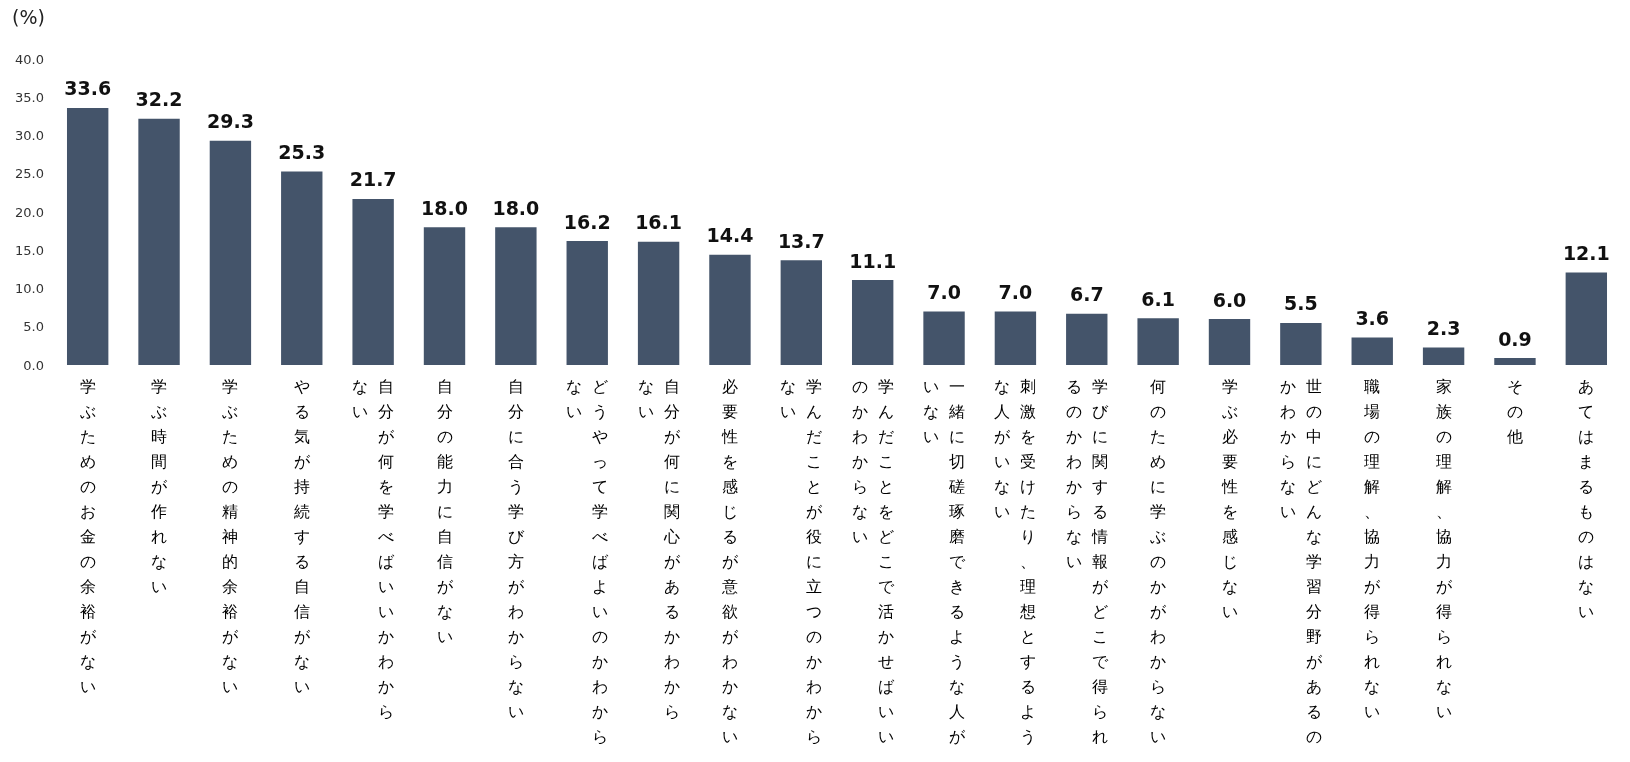  What do you see at coordinates (1086, 561) in the screenshot?
I see `category-label: 学びに関する情報がどこで得られるのかわからない` at bounding box center [1086, 561].